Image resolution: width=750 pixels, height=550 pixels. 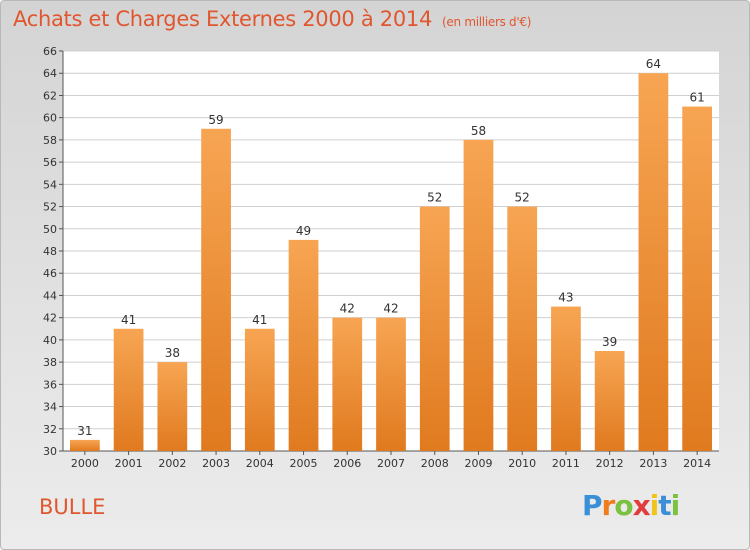 I want to click on x-tick-label-2002: 2002, so click(x=172, y=463).